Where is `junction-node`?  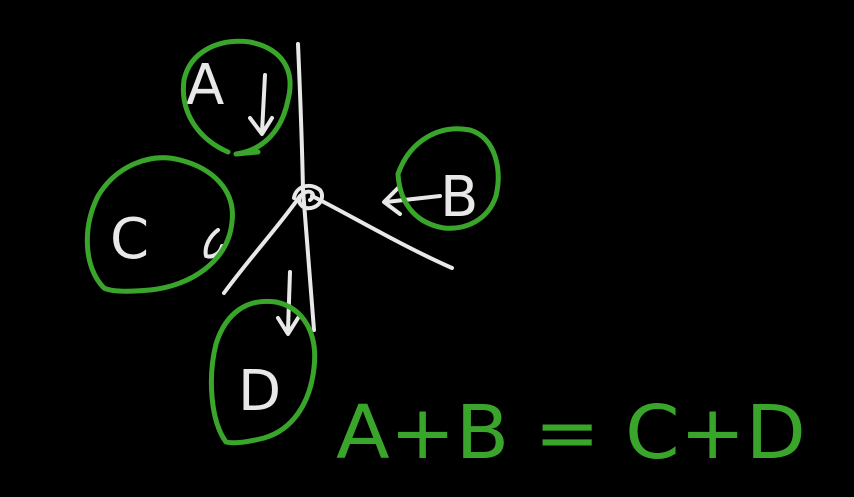
junction-node is located at coordinates (308, 197).